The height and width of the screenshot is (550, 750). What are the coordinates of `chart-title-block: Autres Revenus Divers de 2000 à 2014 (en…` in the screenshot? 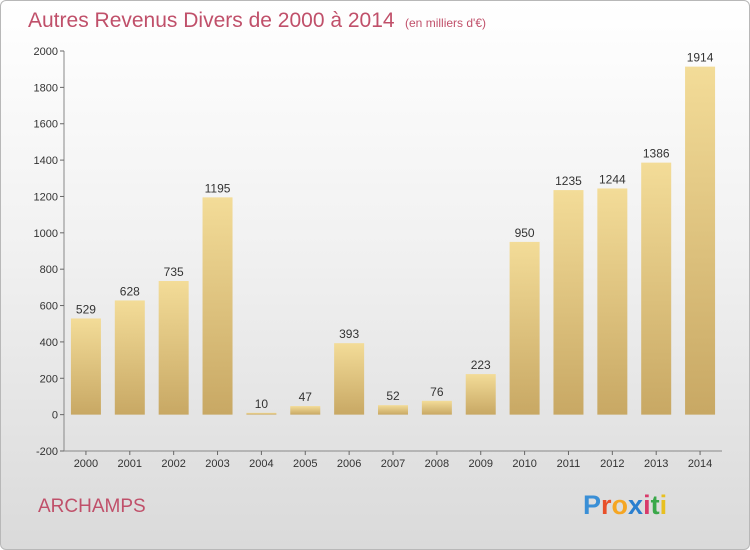 It's located at (257, 21).